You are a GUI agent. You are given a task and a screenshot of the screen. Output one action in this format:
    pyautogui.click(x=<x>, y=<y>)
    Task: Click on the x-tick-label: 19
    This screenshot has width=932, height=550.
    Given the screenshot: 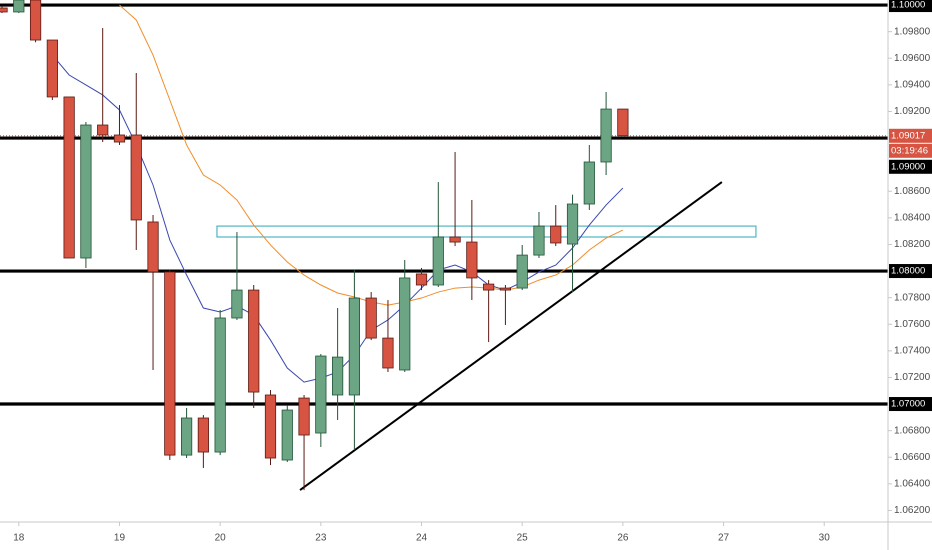 What is the action you would take?
    pyautogui.click(x=120, y=538)
    